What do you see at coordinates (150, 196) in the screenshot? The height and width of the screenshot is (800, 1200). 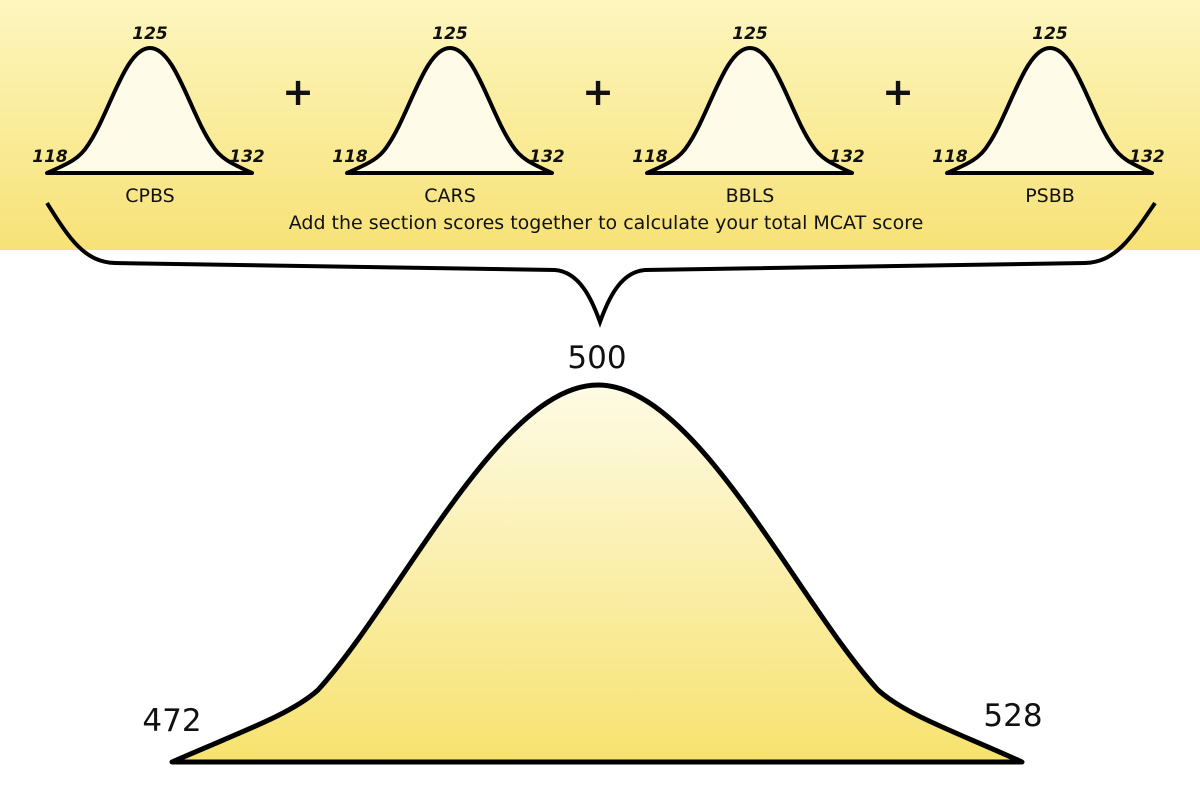 I see `section-name: CPBS` at bounding box center [150, 196].